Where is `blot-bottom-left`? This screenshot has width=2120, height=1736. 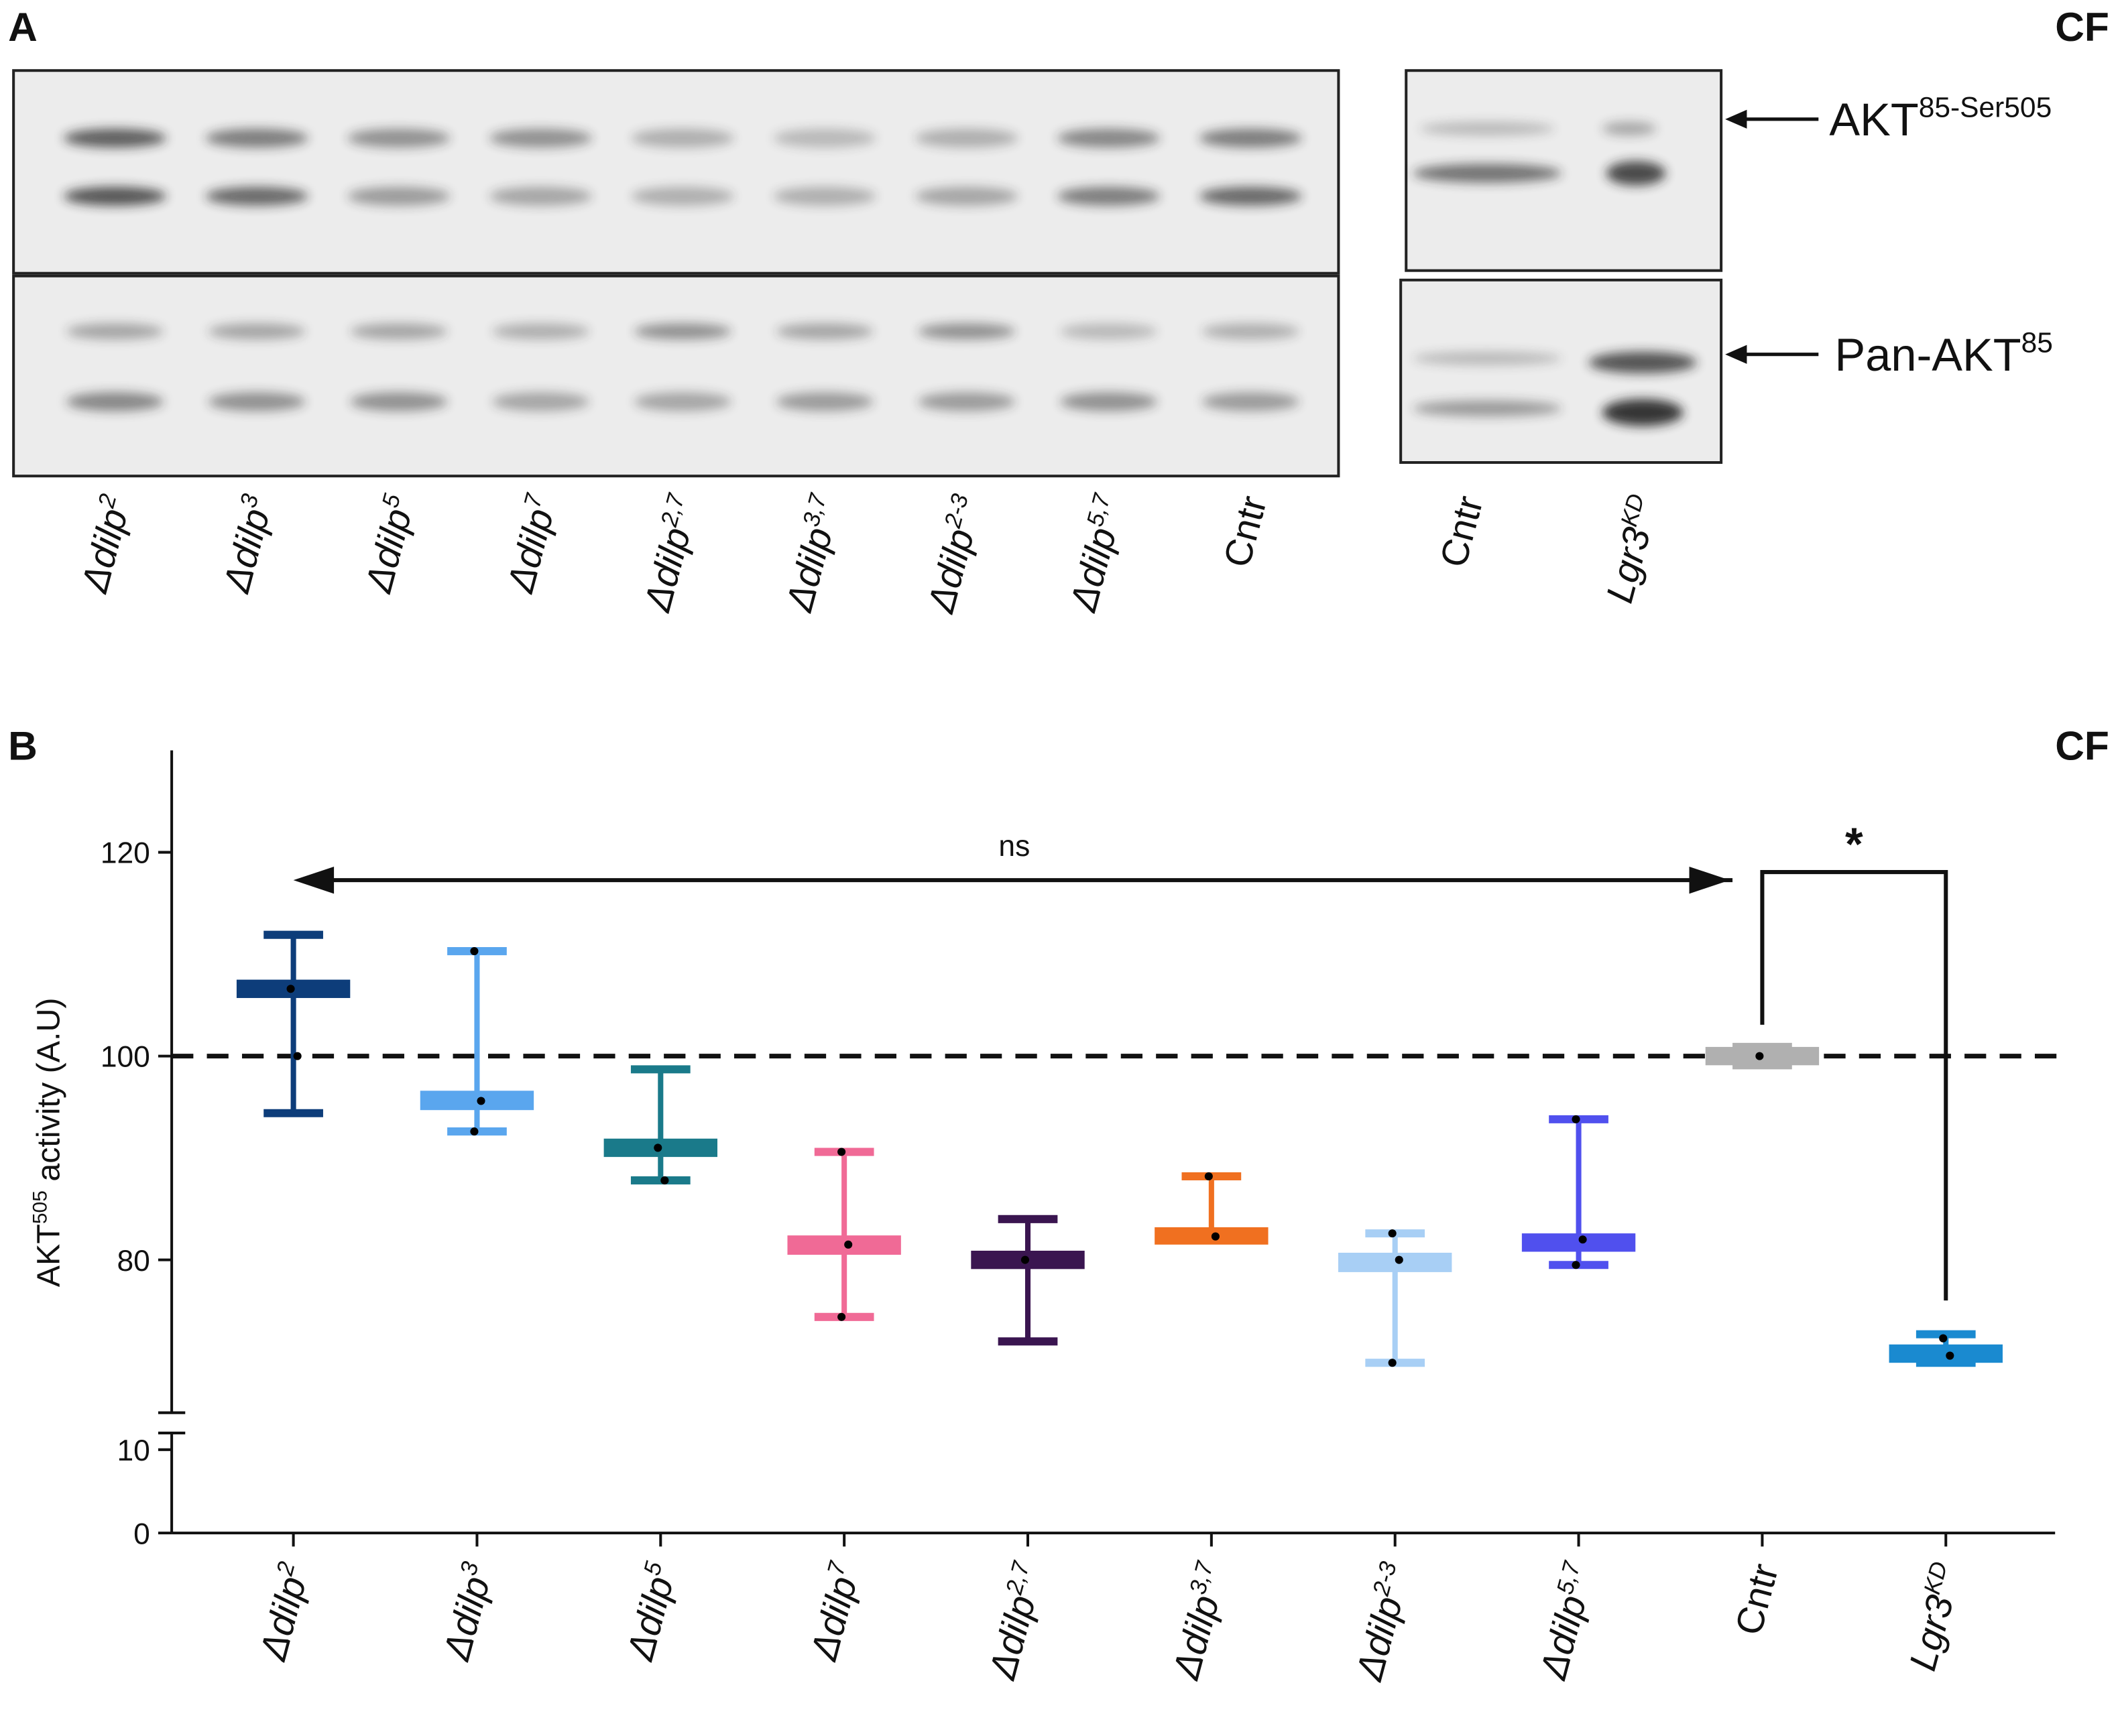
blot-bottom-left is located at coordinates (676, 376).